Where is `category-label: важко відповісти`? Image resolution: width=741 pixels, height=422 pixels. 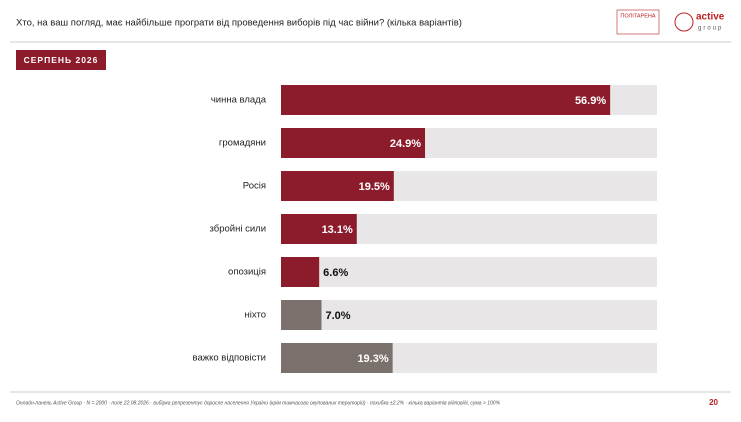
category-label: важко відповісти is located at coordinates (229, 358).